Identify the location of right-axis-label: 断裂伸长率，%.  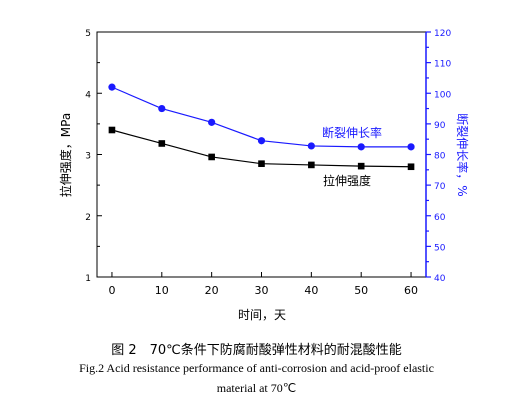
(462, 154).